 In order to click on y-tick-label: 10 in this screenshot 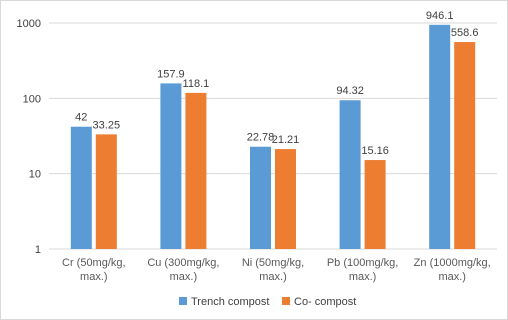, I will do `click(35, 175)`.